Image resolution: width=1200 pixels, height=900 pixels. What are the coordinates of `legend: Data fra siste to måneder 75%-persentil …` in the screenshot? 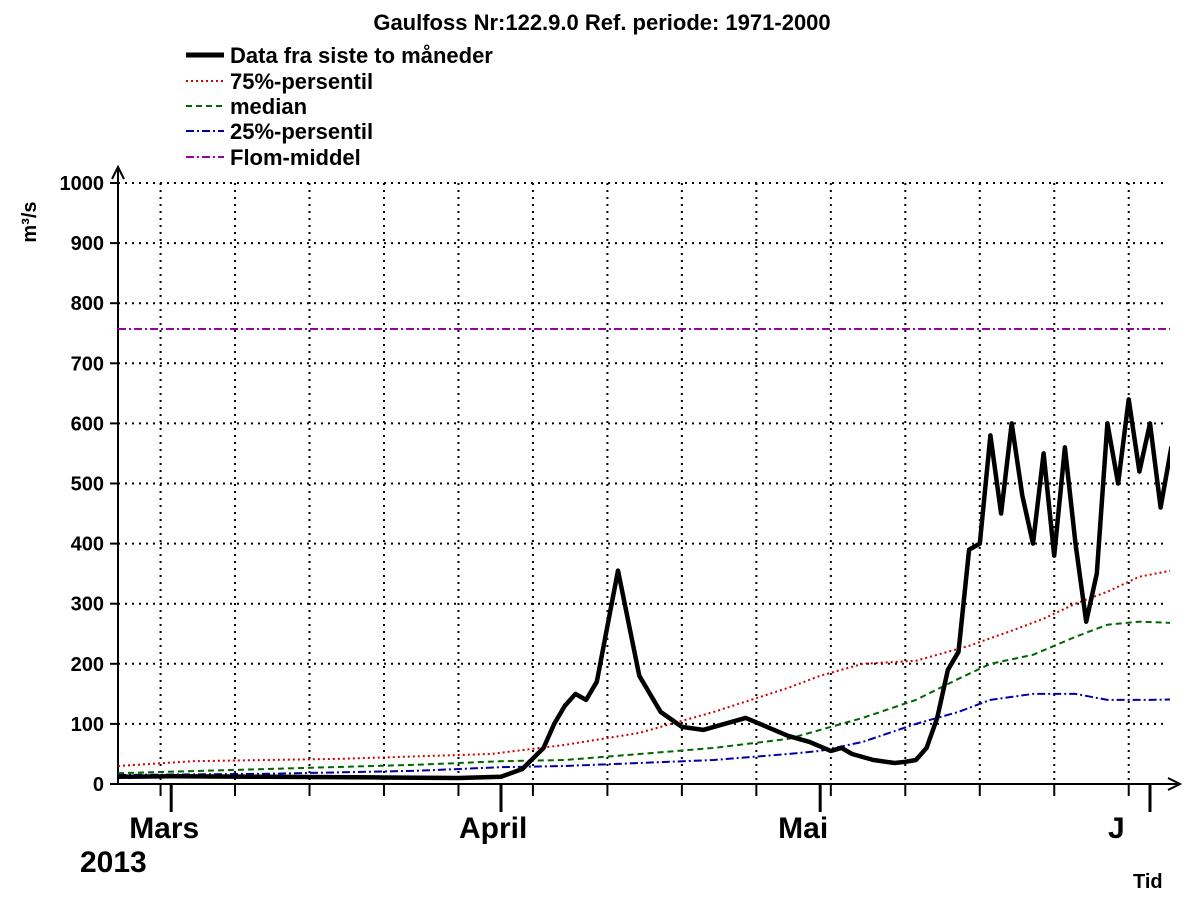 It's located at (339, 106).